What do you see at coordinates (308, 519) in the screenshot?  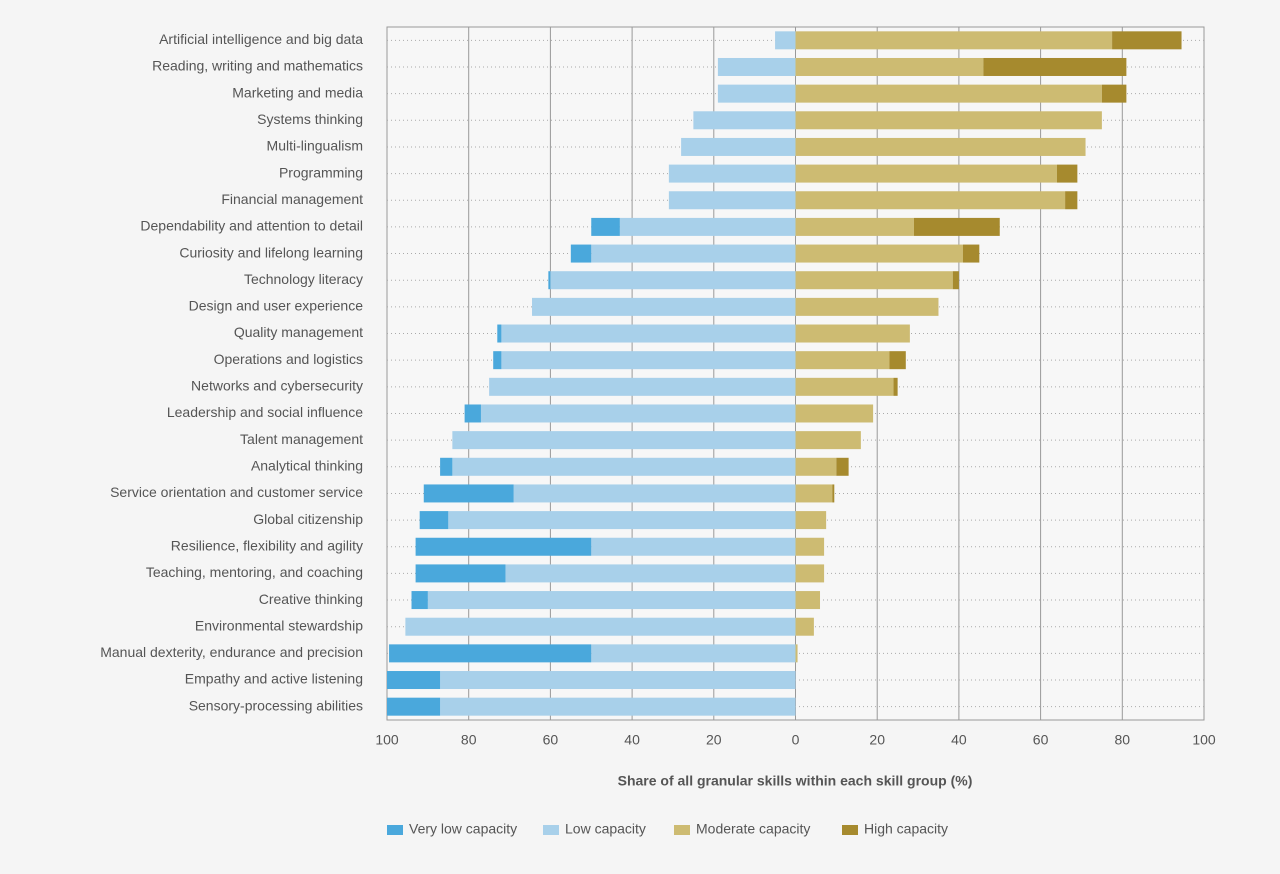 I see `y-tick-label: Global citizenship` at bounding box center [308, 519].